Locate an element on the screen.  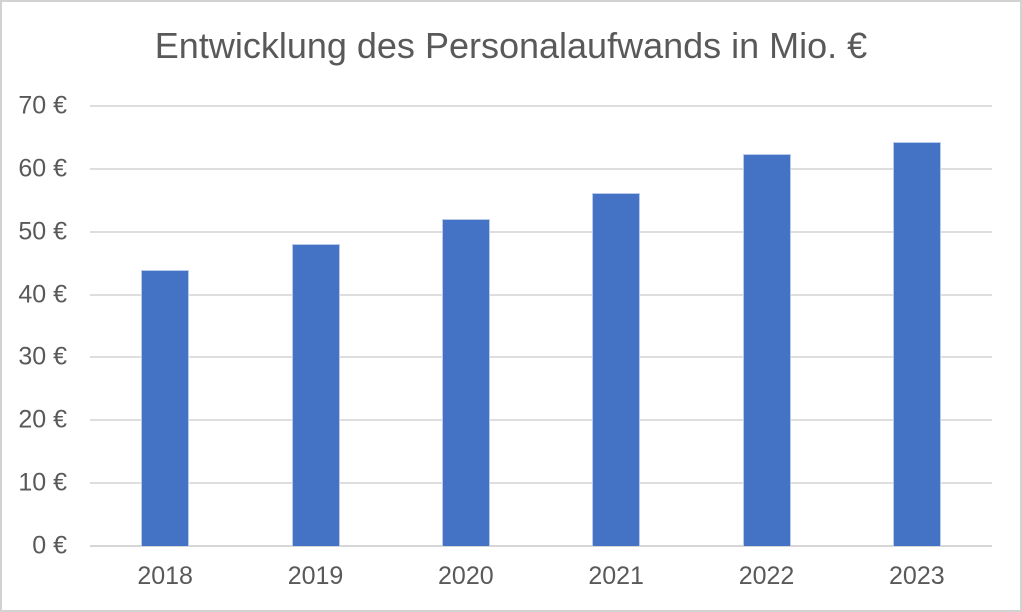
y-tick-label: 60 € is located at coordinates (42, 168).